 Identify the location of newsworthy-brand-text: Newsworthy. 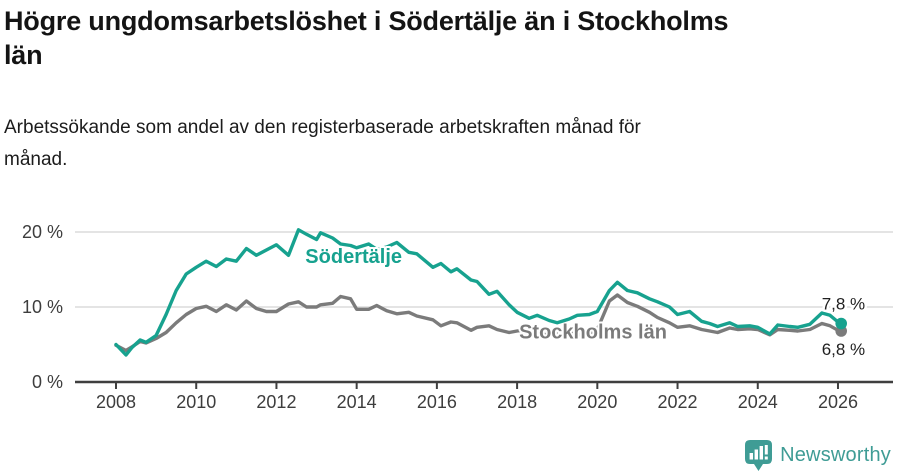
(835, 455).